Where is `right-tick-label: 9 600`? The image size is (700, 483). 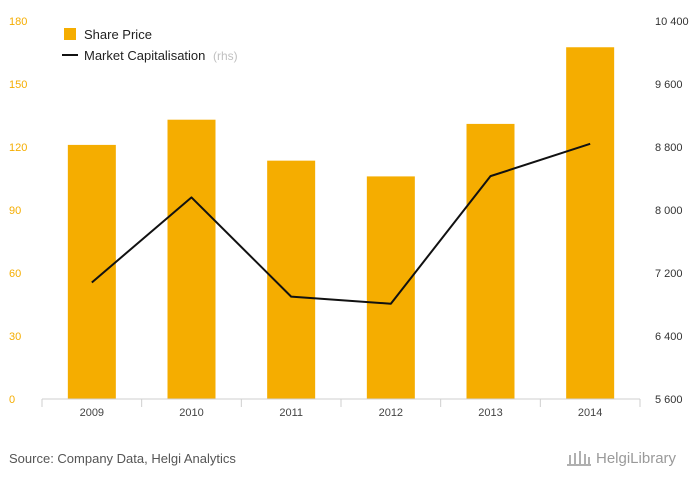
right-tick-label: 9 600 is located at coordinates (669, 85).